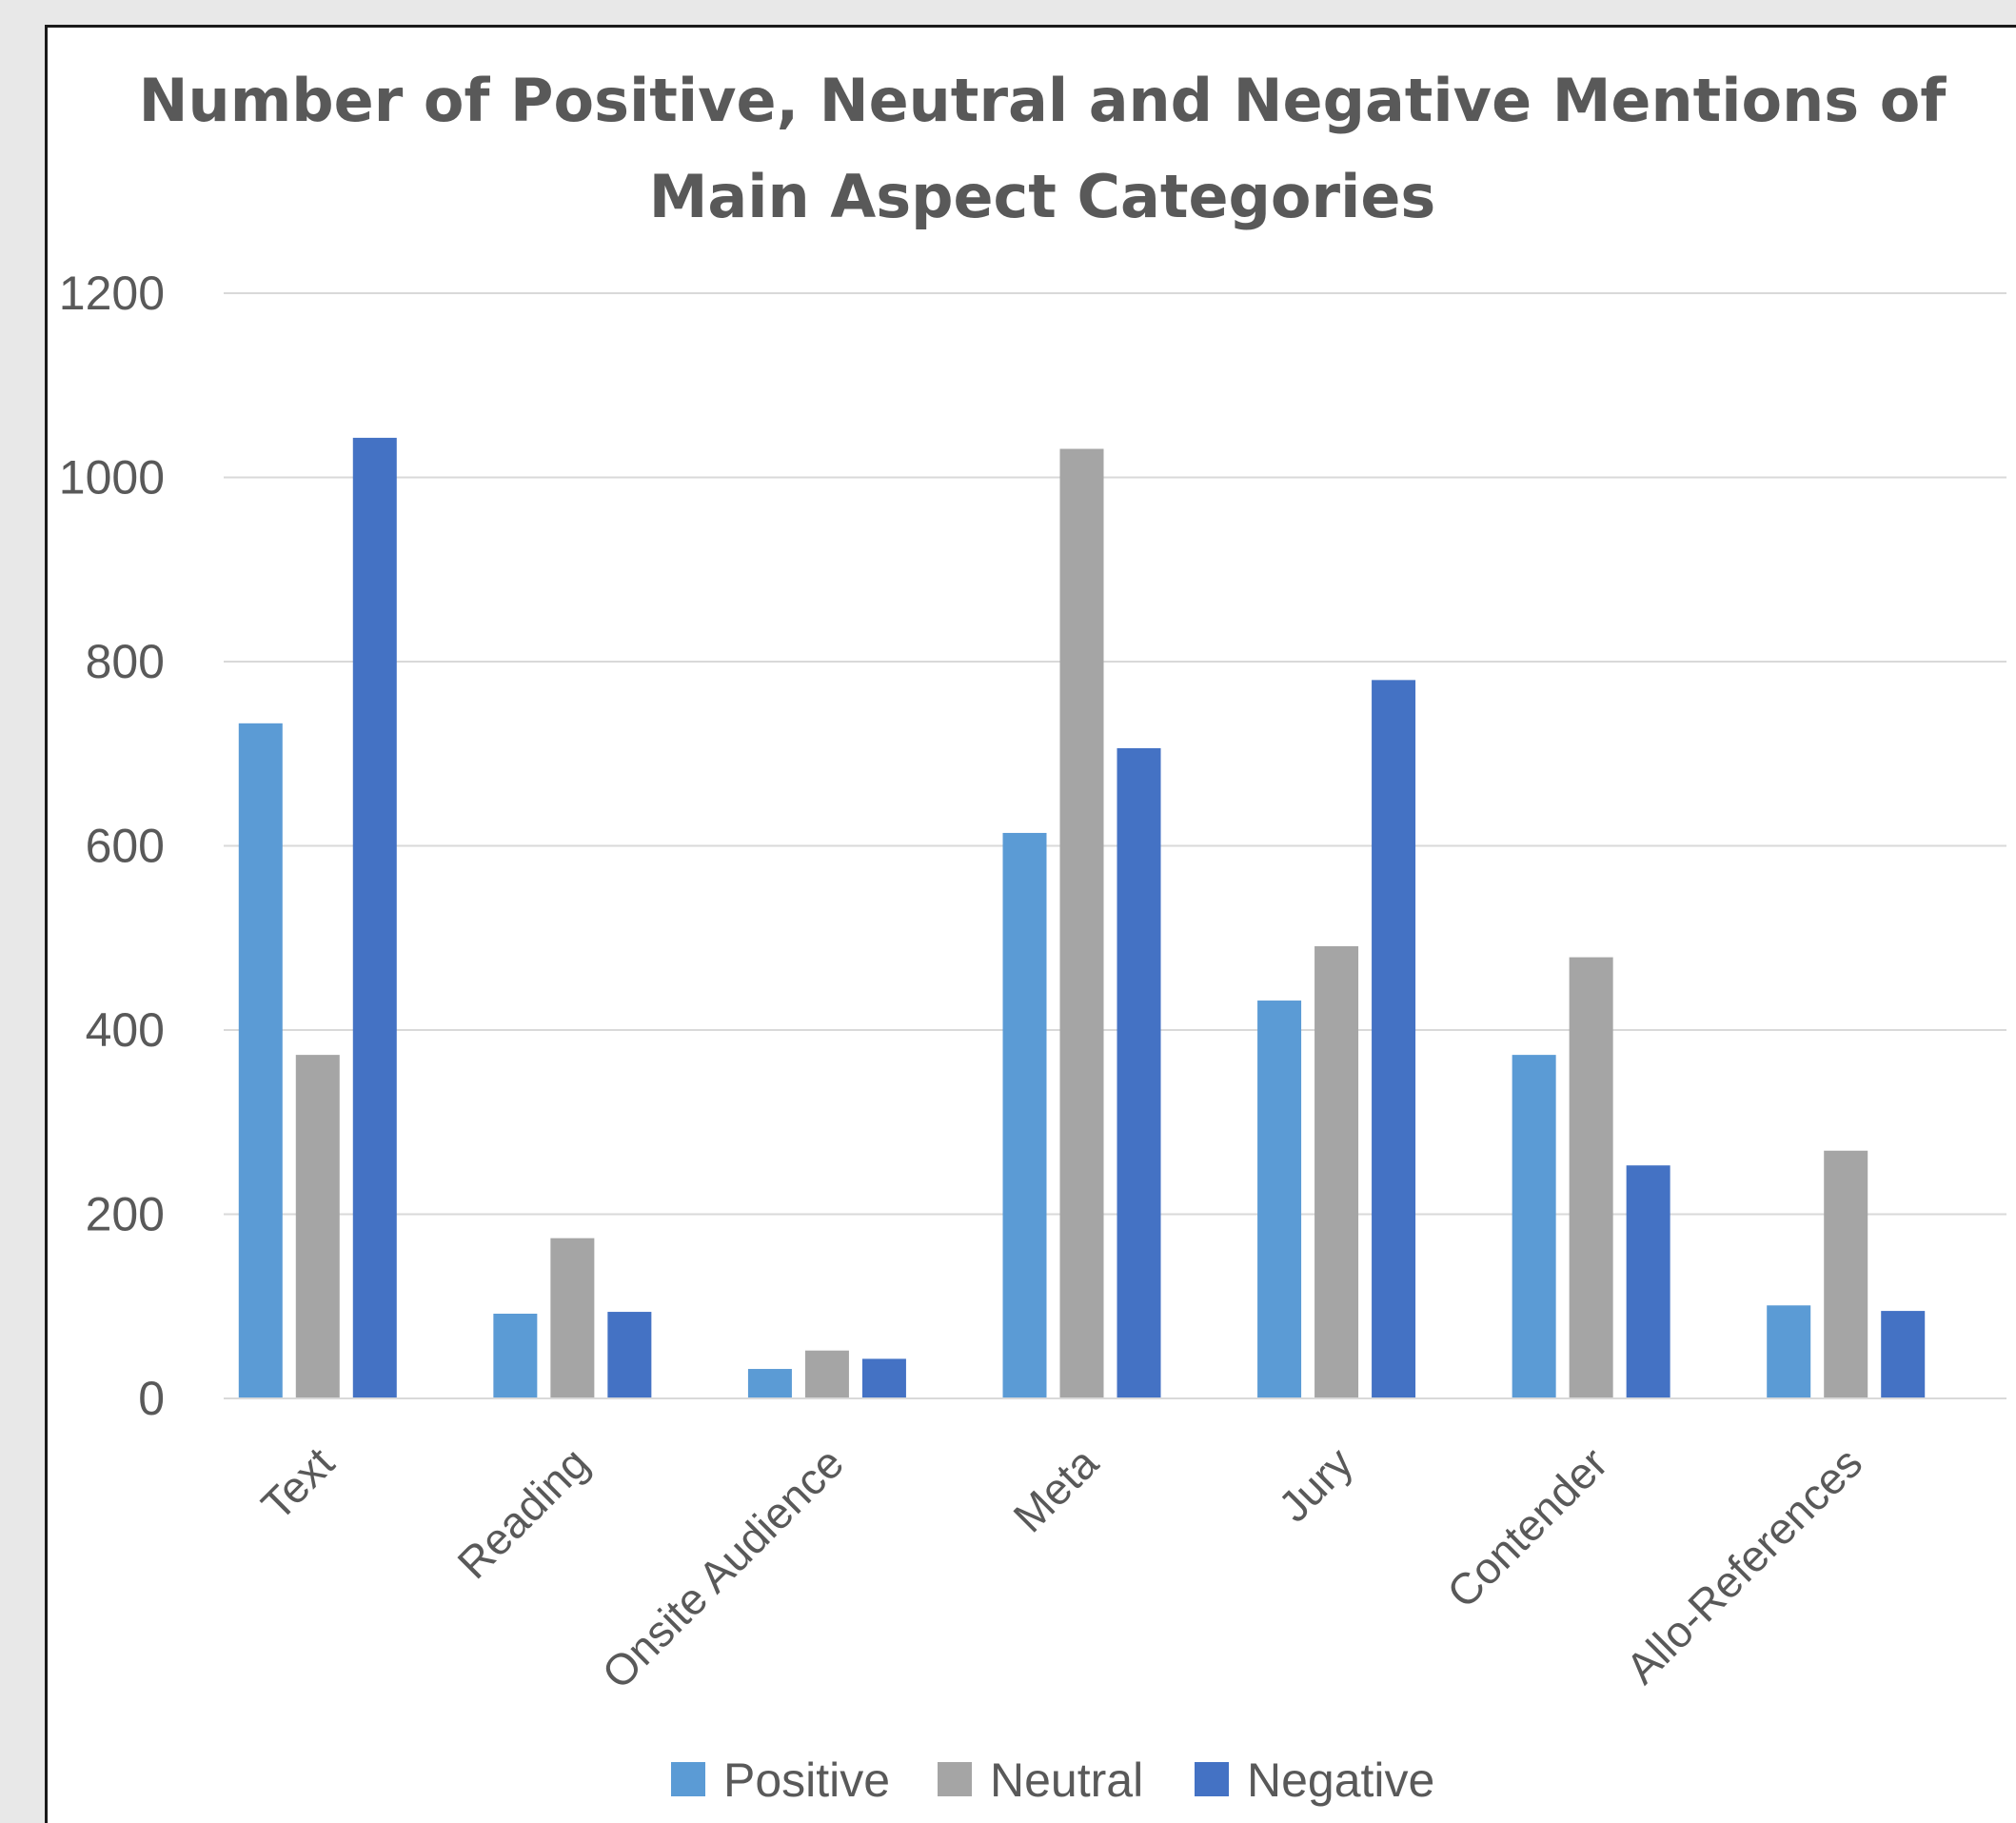 The image size is (2016, 1823). What do you see at coordinates (770, 1383) in the screenshot?
I see `bar-positive-onsite-audience` at bounding box center [770, 1383].